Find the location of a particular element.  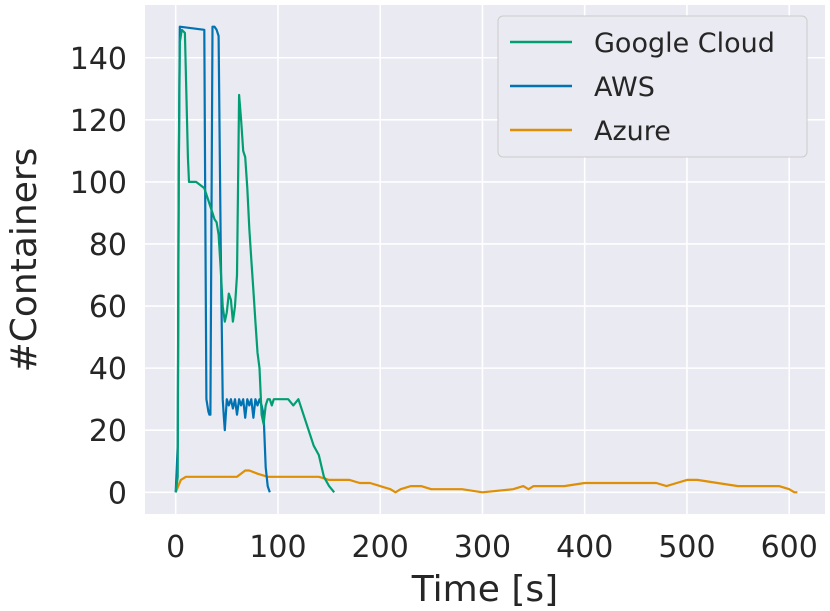

legend-box is located at coordinates (652, 86).